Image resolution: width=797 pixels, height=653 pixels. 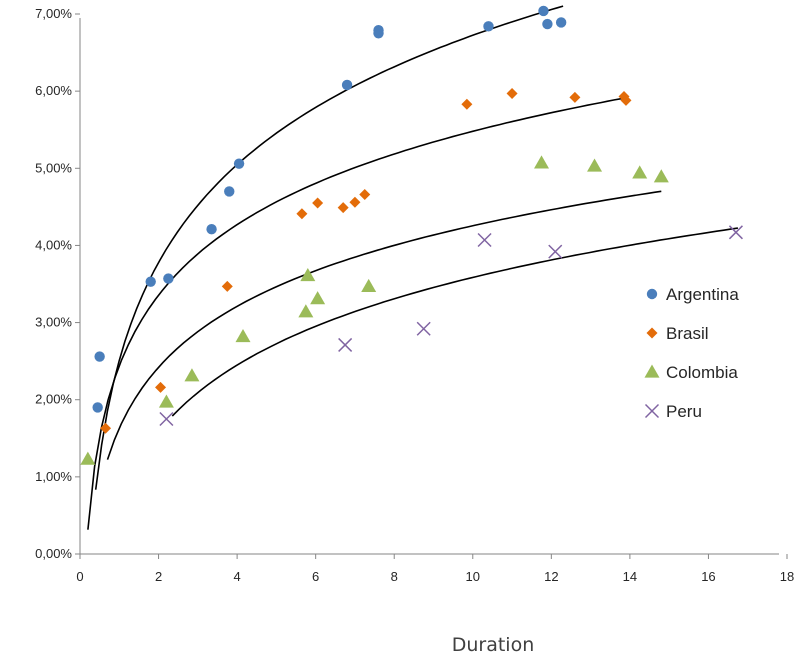 I want to click on y-tick-label: 0,00%, so click(x=53, y=553).